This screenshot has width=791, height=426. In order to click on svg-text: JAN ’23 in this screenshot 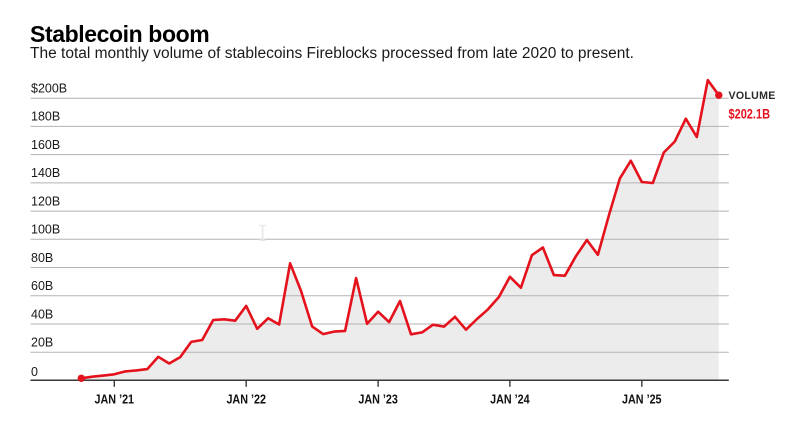, I will do `click(378, 399)`.